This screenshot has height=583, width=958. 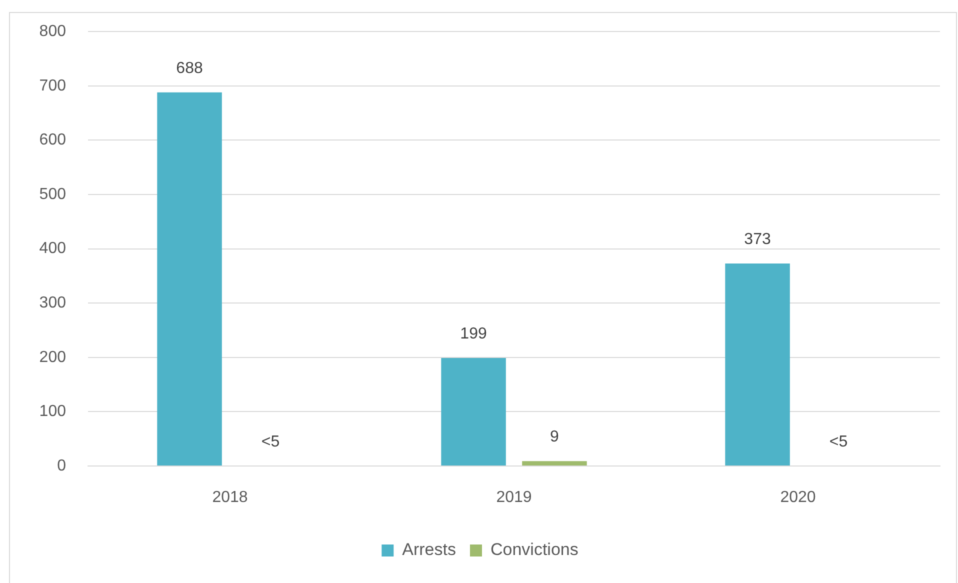 I want to click on y-tick-label: 0, so click(x=61, y=465).